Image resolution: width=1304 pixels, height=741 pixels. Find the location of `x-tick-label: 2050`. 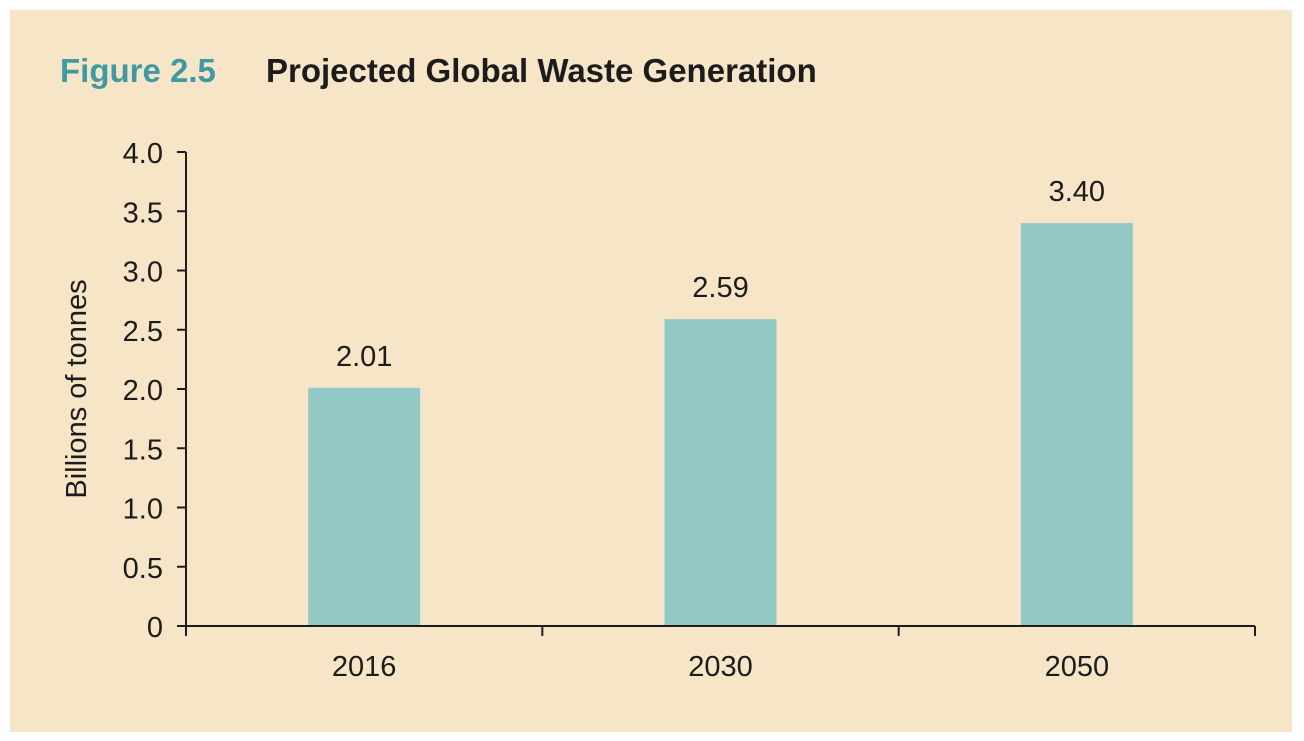

x-tick-label: 2050 is located at coordinates (1077, 667).